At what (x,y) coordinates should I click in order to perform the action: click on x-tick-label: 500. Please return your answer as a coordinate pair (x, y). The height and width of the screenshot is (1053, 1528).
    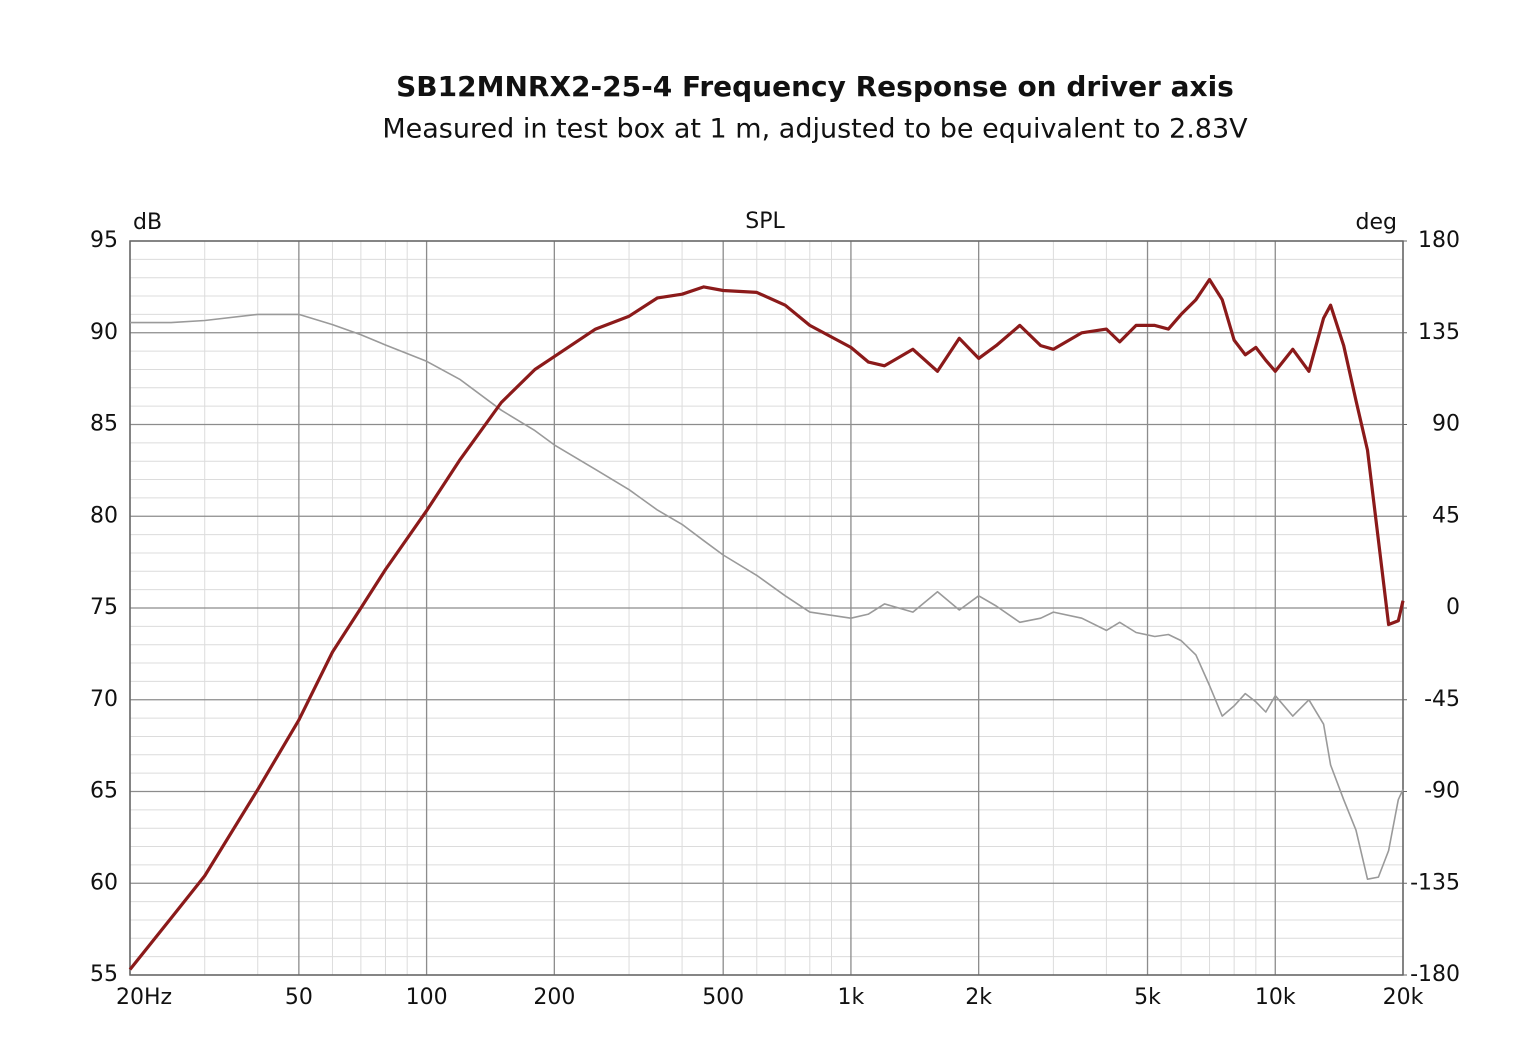
    Looking at the image, I should click on (723, 997).